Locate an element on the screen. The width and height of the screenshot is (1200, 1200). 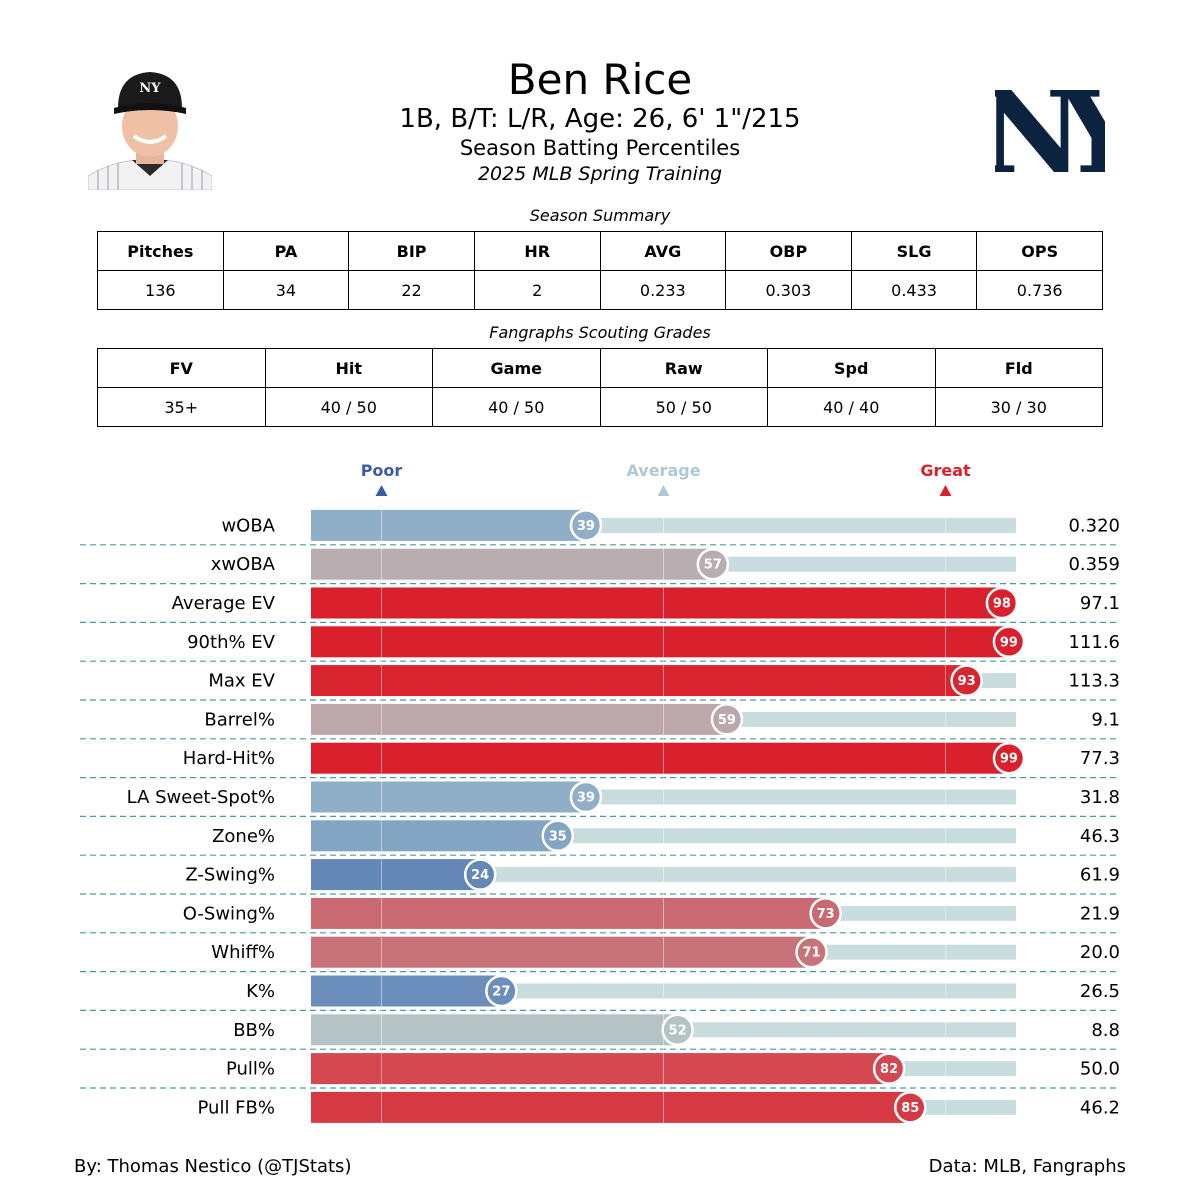
metric-label-pull: Pull% is located at coordinates (250, 1069).